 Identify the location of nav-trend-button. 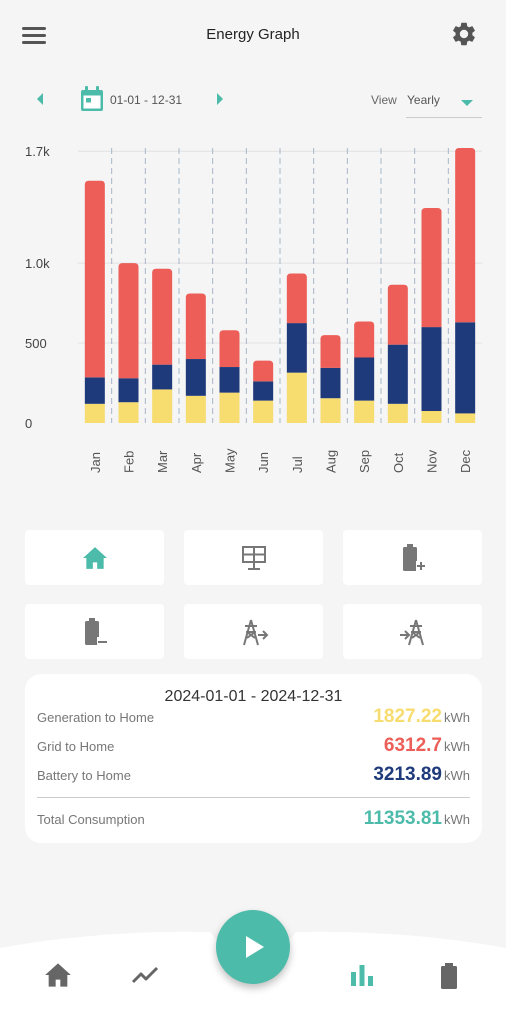
(145, 976).